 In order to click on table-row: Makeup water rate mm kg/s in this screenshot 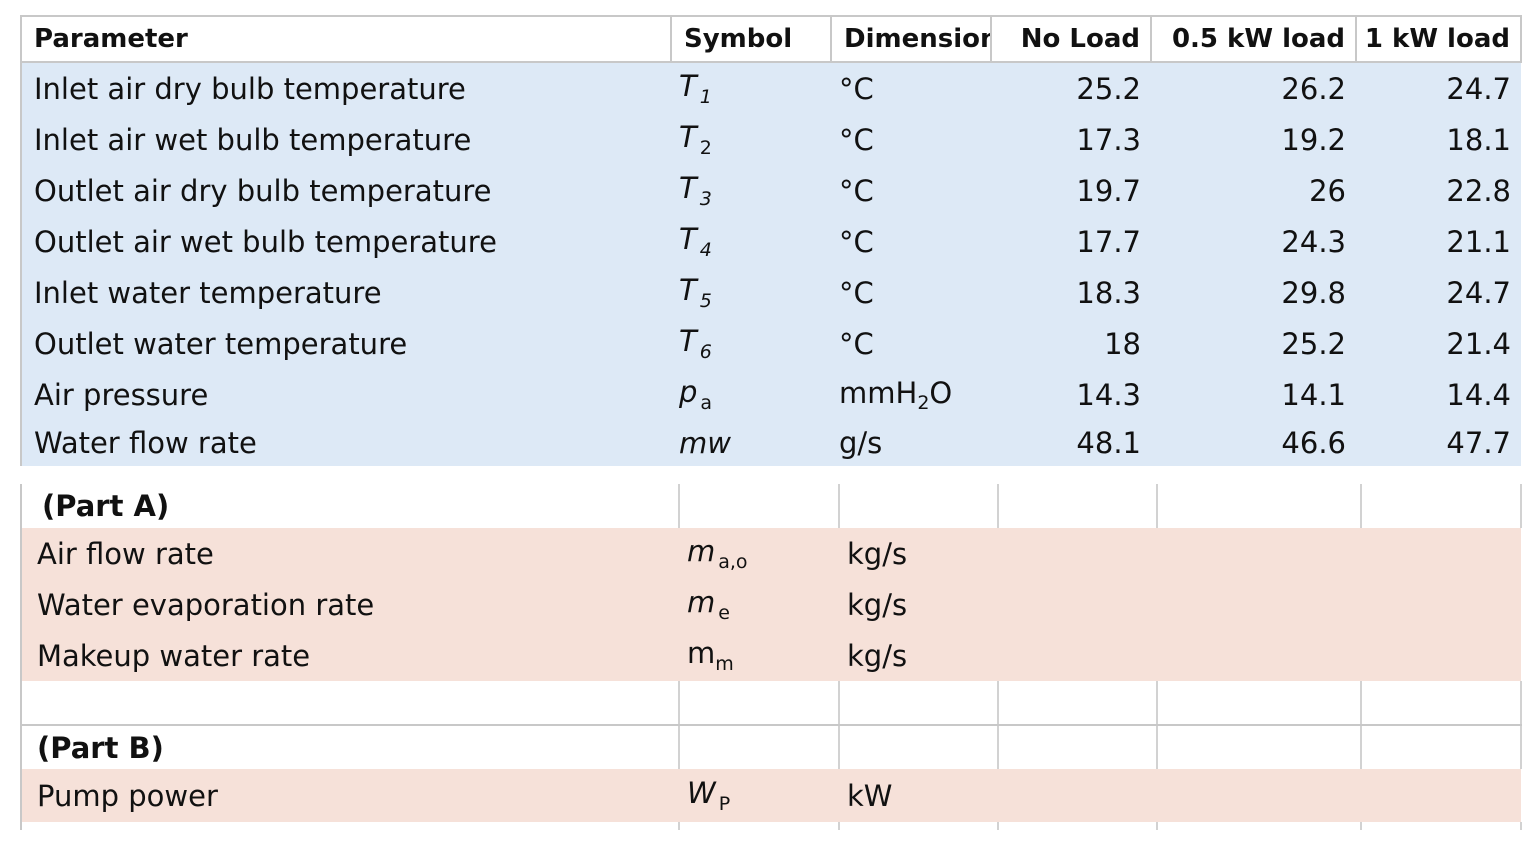, I will do `click(771, 655)`.